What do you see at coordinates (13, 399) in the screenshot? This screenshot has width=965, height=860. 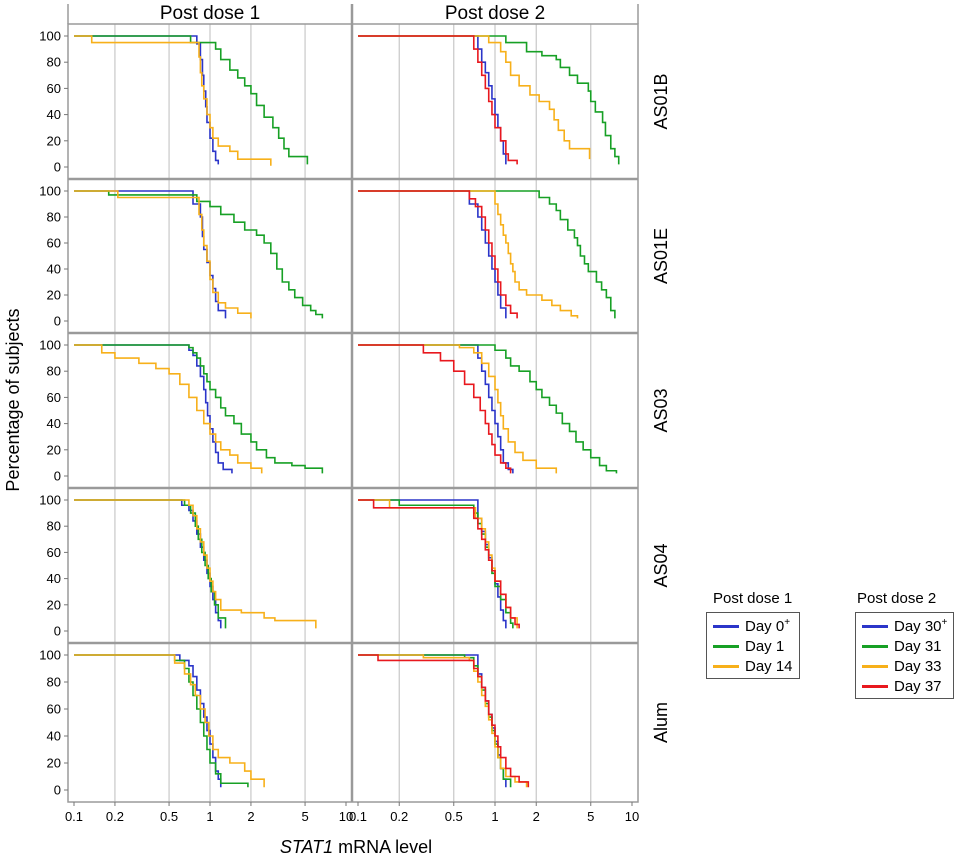 I see `y-axis-title: Percentage of subjects` at bounding box center [13, 399].